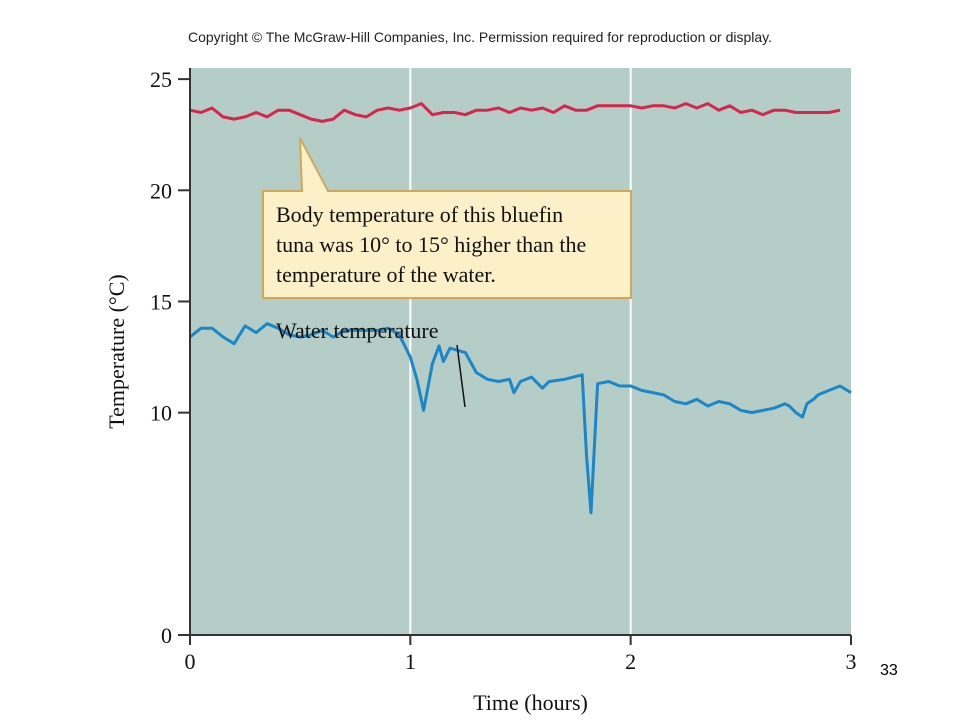 This screenshot has width=960, height=720. I want to click on callout-line-1: Body temperature of this bluefin, so click(419, 214).